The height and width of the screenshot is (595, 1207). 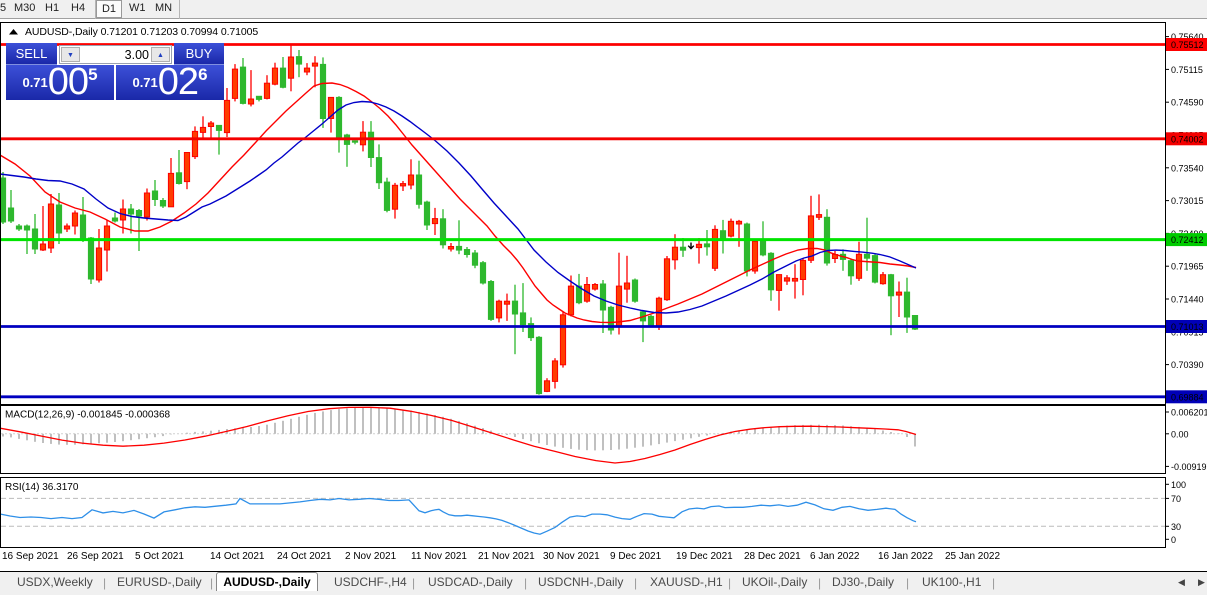 What do you see at coordinates (439, 556) in the screenshot?
I see `svg-text: 11 Nov 2021` at bounding box center [439, 556].